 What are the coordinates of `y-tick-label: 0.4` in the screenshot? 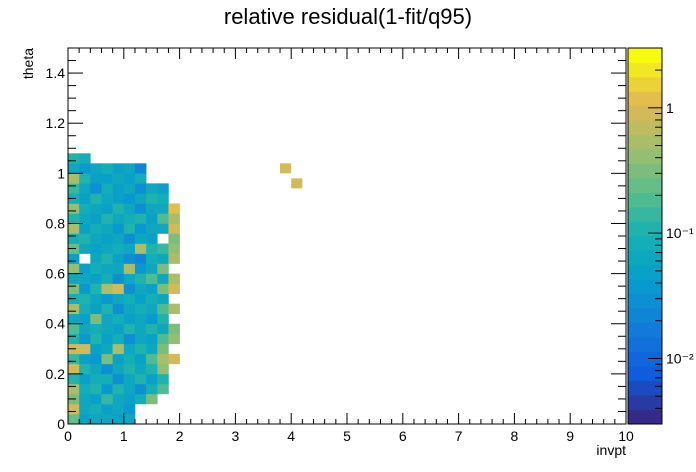 It's located at (56, 324).